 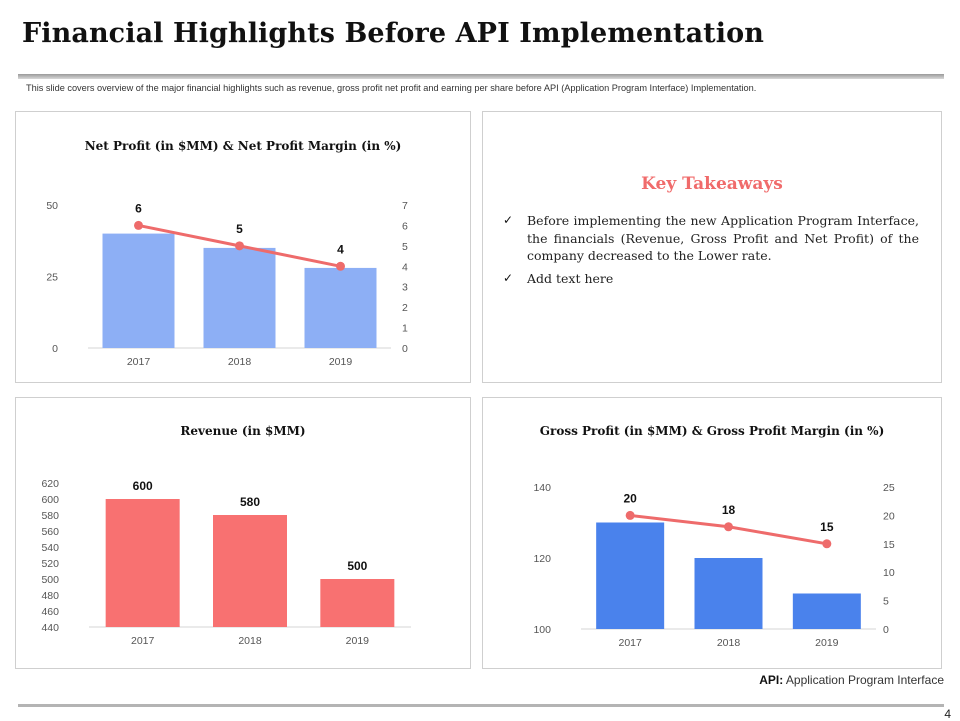 What do you see at coordinates (405, 288) in the screenshot?
I see `y2-tick-label: 3` at bounding box center [405, 288].